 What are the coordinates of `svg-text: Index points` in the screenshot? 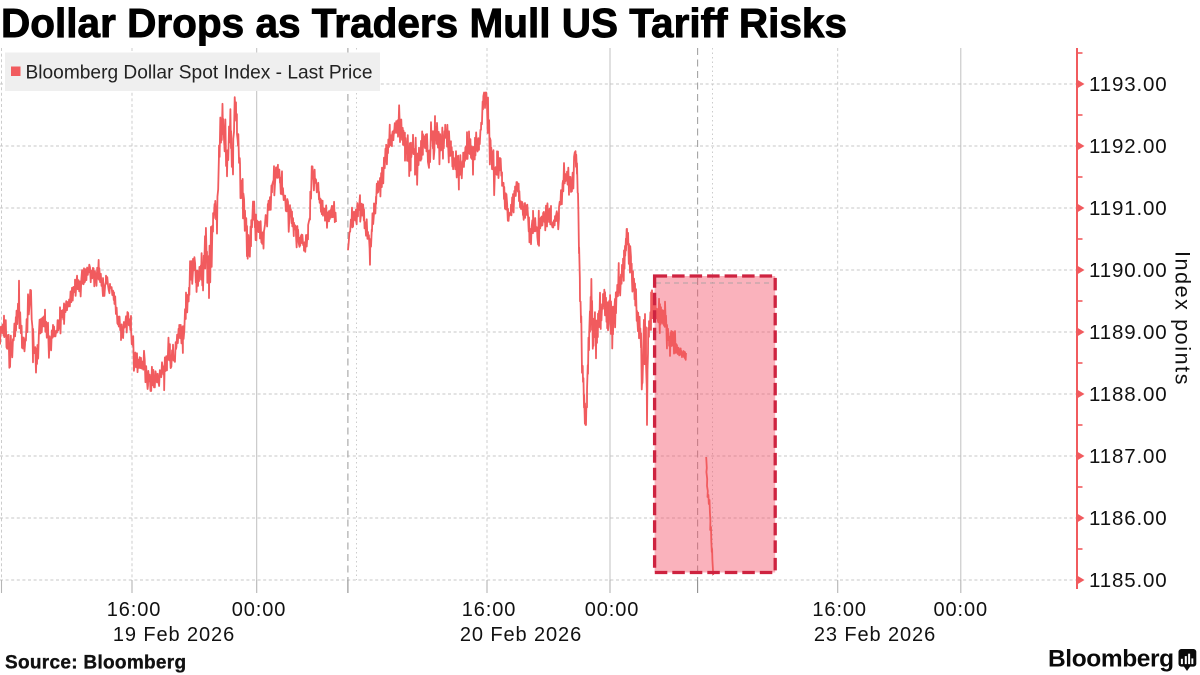 It's located at (1183, 318).